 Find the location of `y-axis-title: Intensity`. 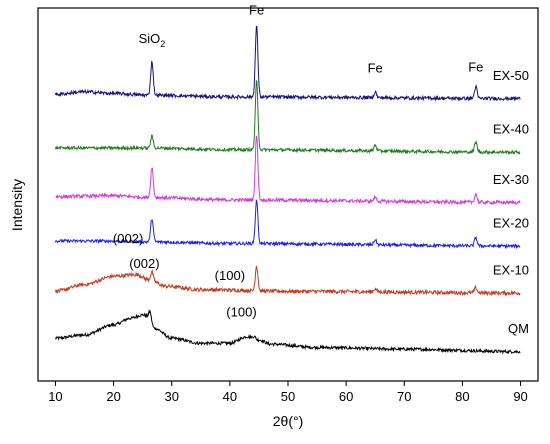

y-axis-title: Intensity is located at coordinates (17, 205).